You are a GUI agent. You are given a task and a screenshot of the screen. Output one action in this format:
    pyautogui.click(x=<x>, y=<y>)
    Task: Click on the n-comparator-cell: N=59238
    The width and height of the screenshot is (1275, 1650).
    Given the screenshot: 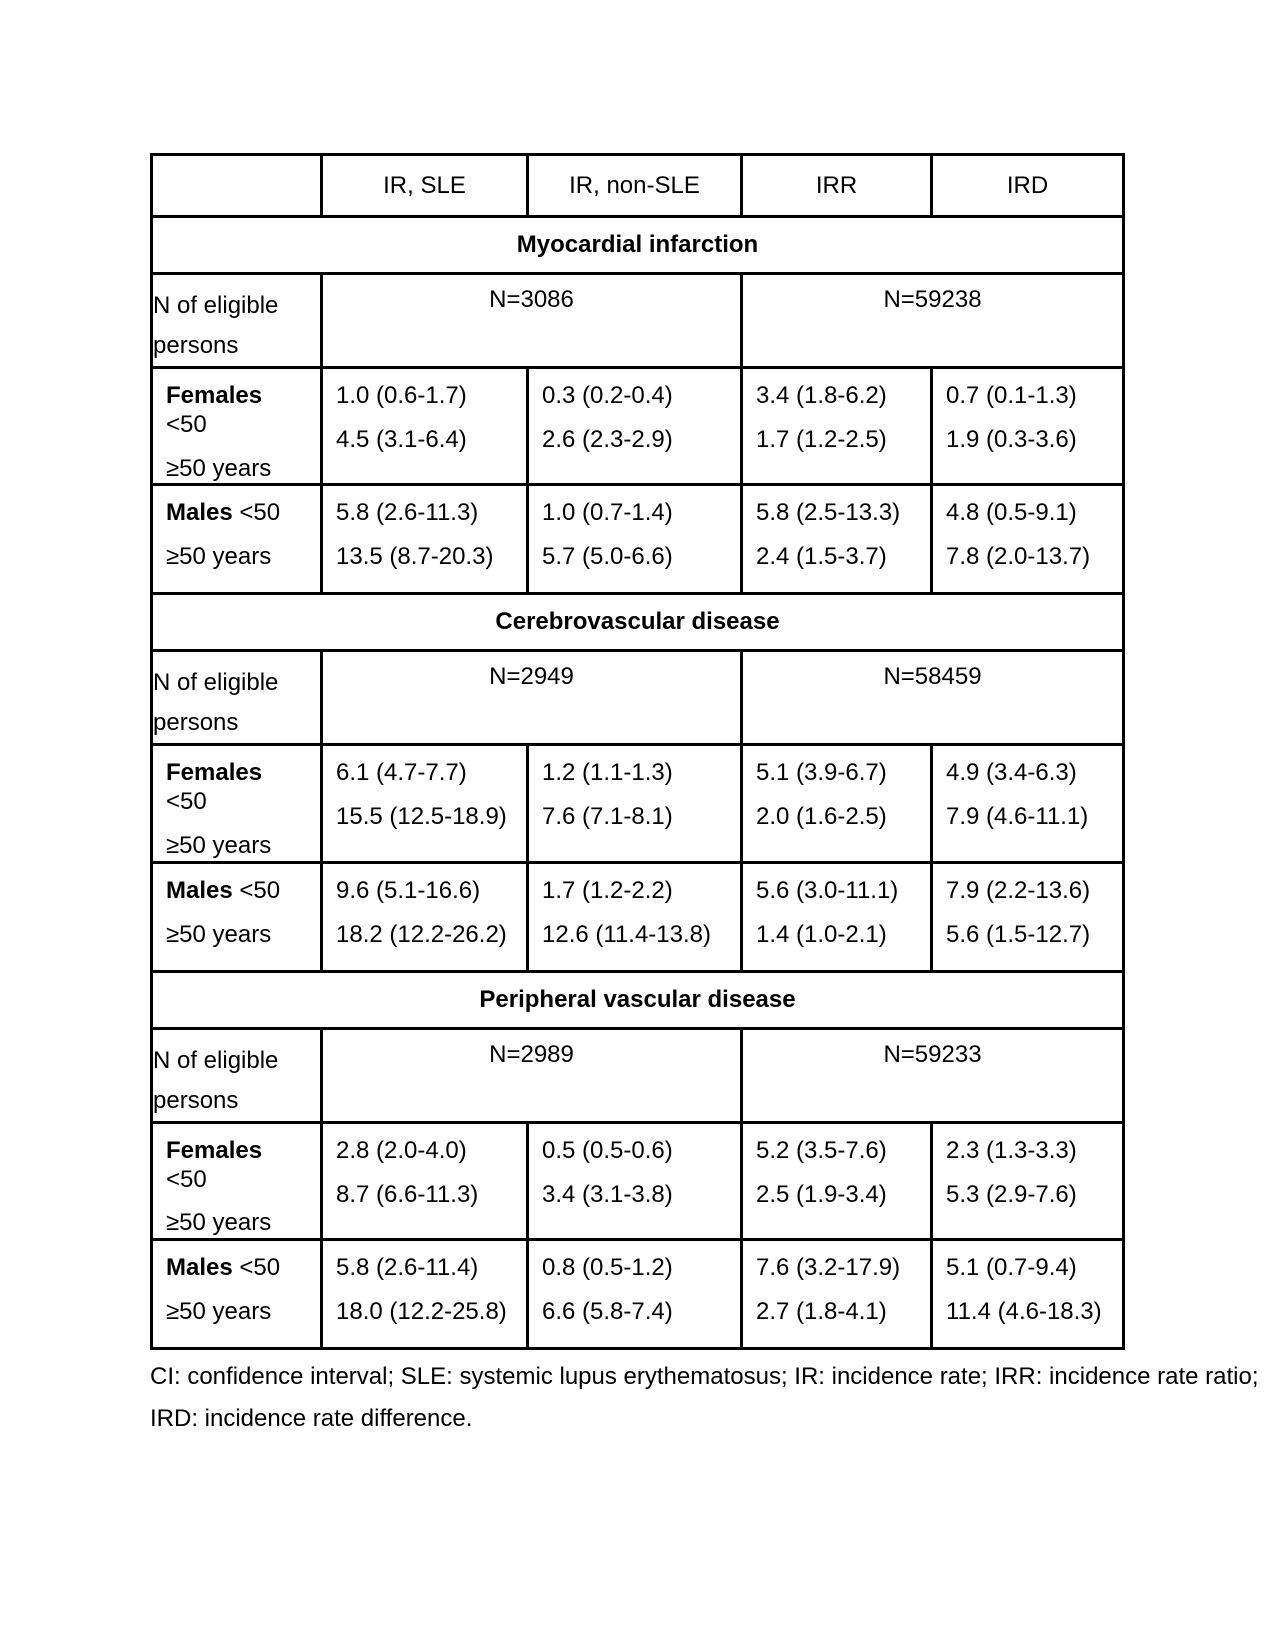 What is the action you would take?
    pyautogui.click(x=932, y=320)
    